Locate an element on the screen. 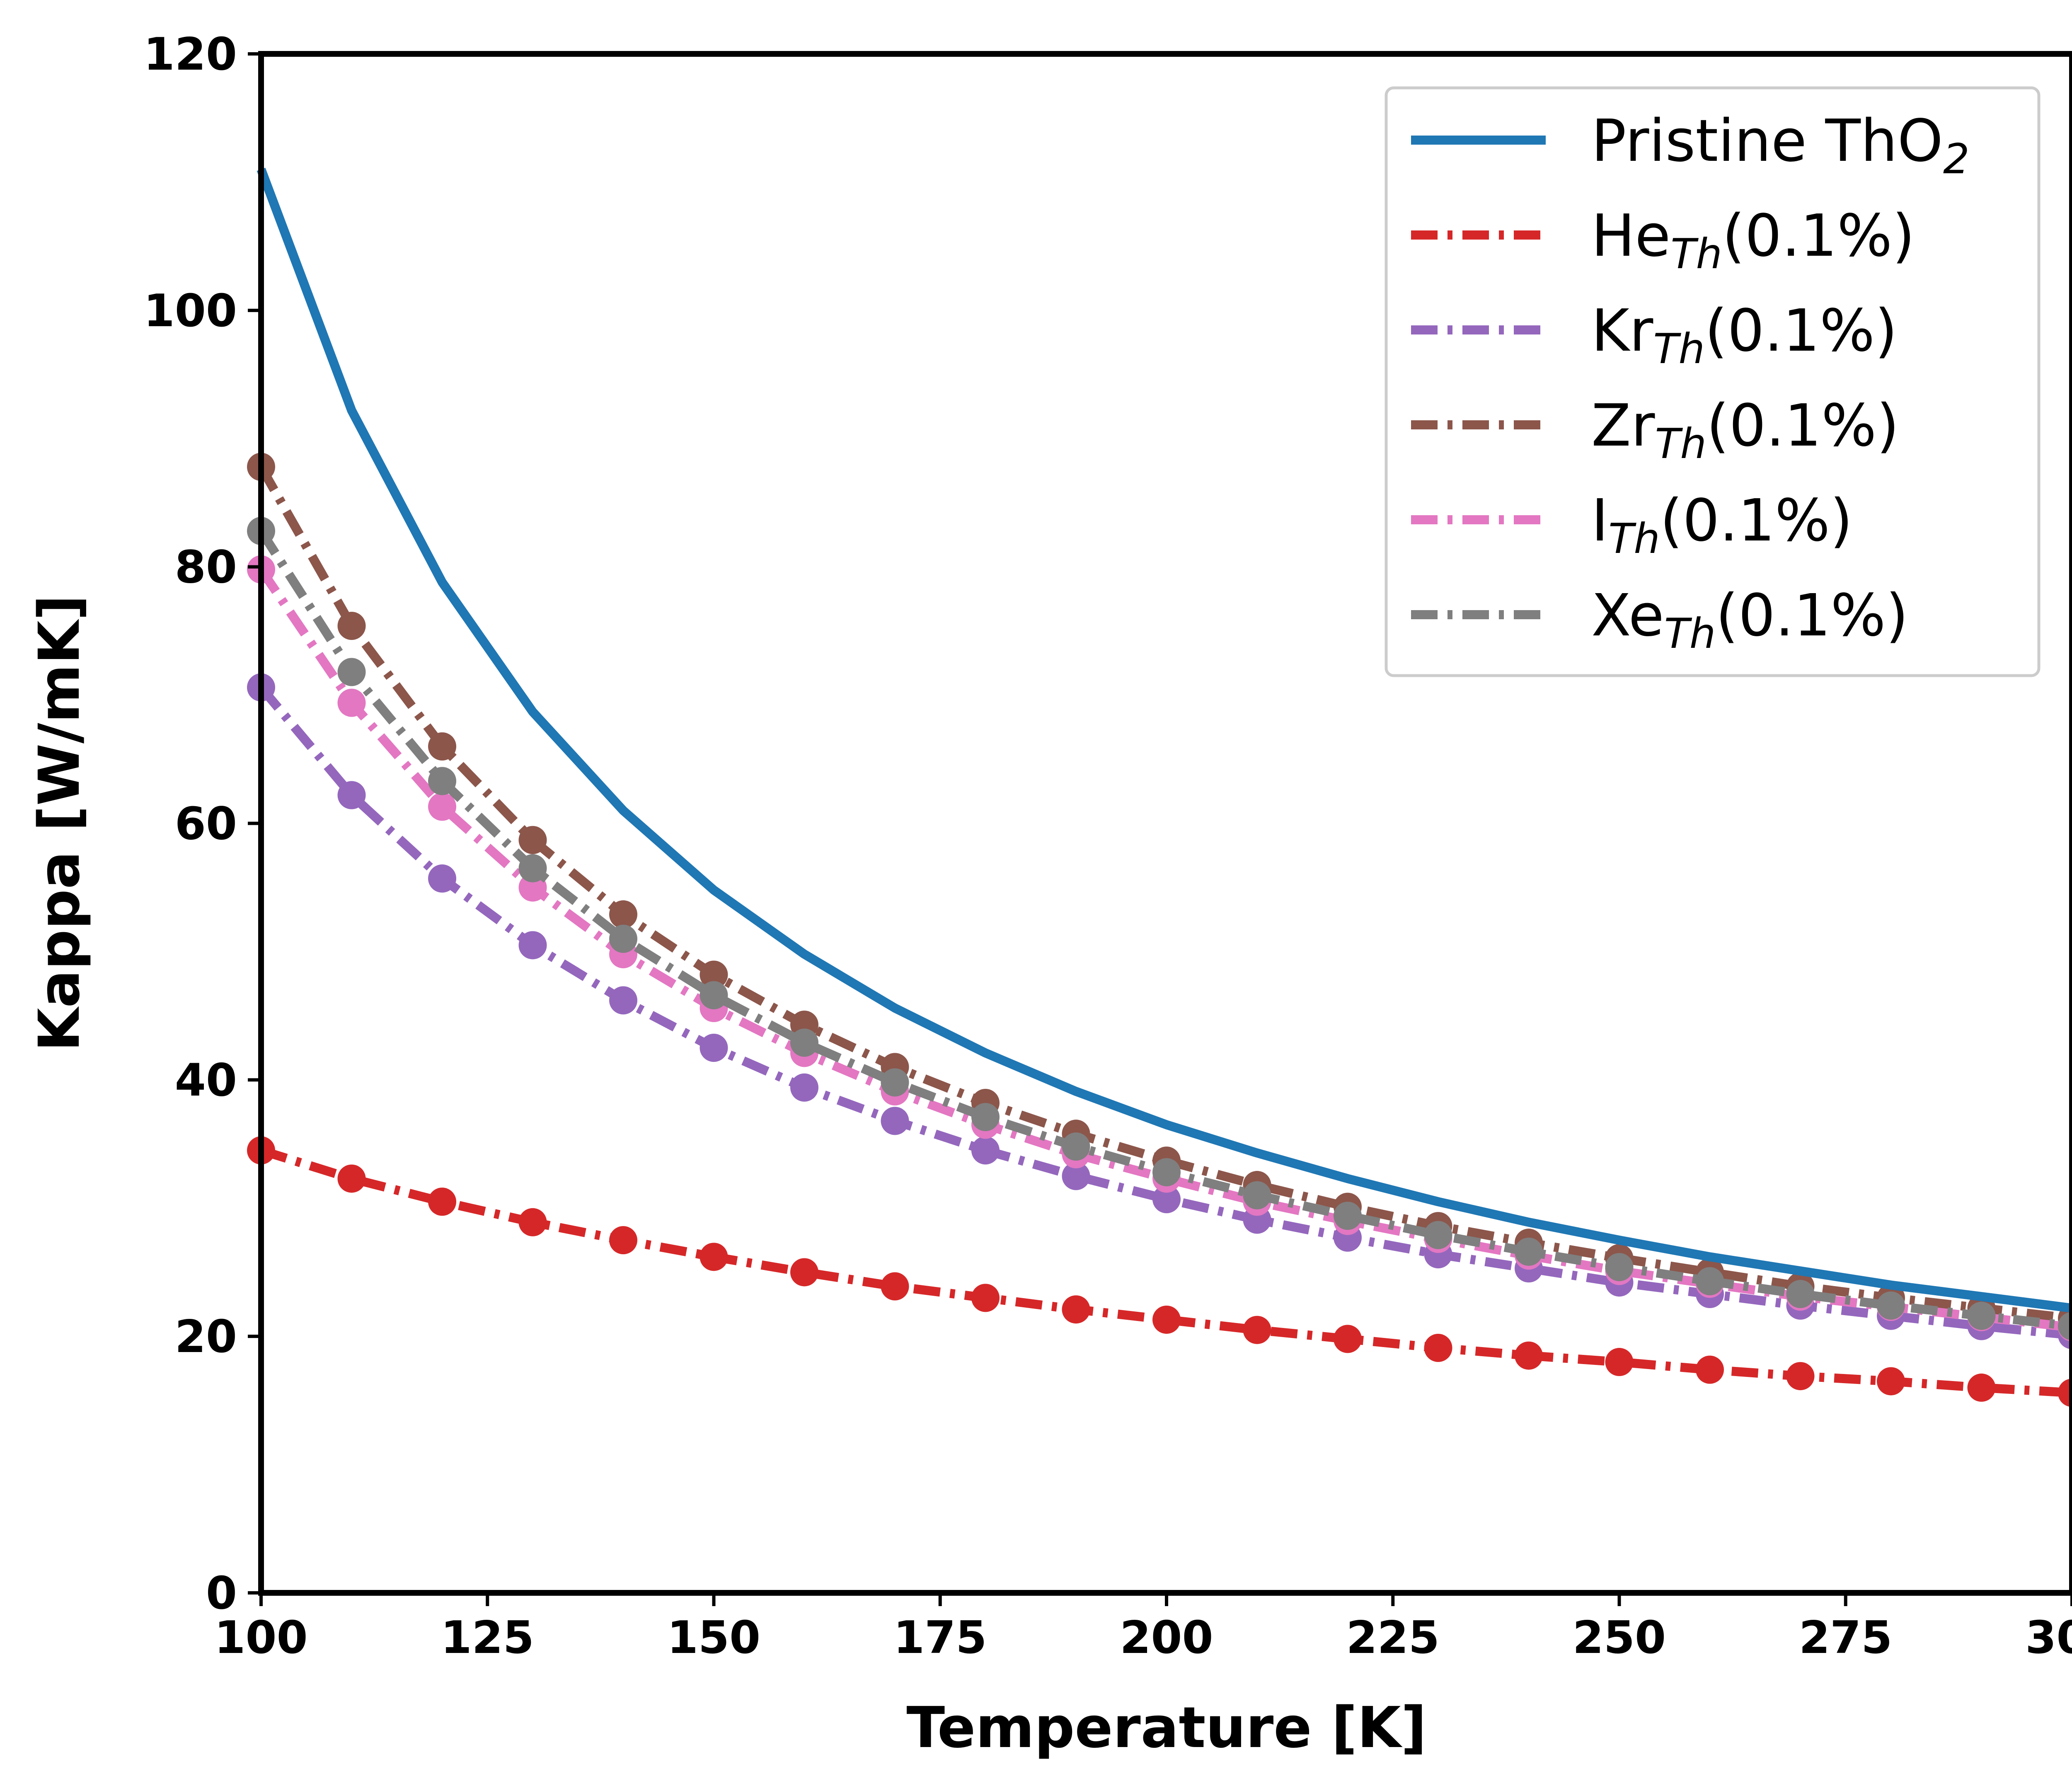 The height and width of the screenshot is (1786, 2072). x-tick-label: 175 is located at coordinates (940, 1638).